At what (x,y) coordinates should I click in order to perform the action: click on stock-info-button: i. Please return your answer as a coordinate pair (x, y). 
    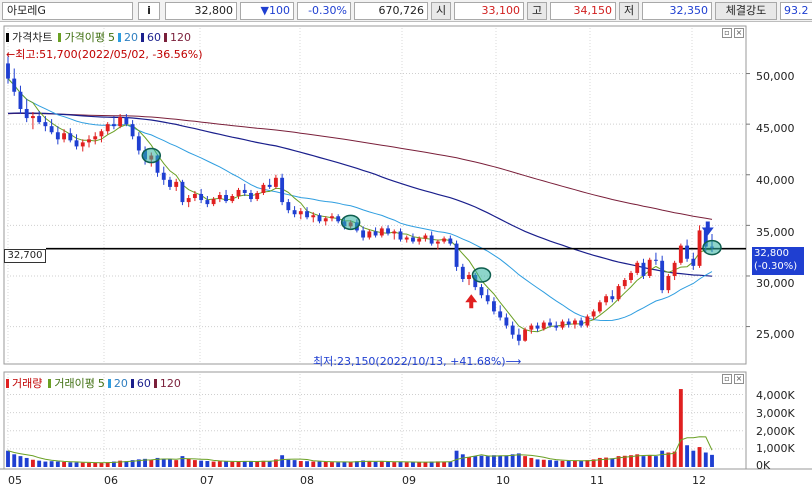
    Looking at the image, I should click on (149, 11).